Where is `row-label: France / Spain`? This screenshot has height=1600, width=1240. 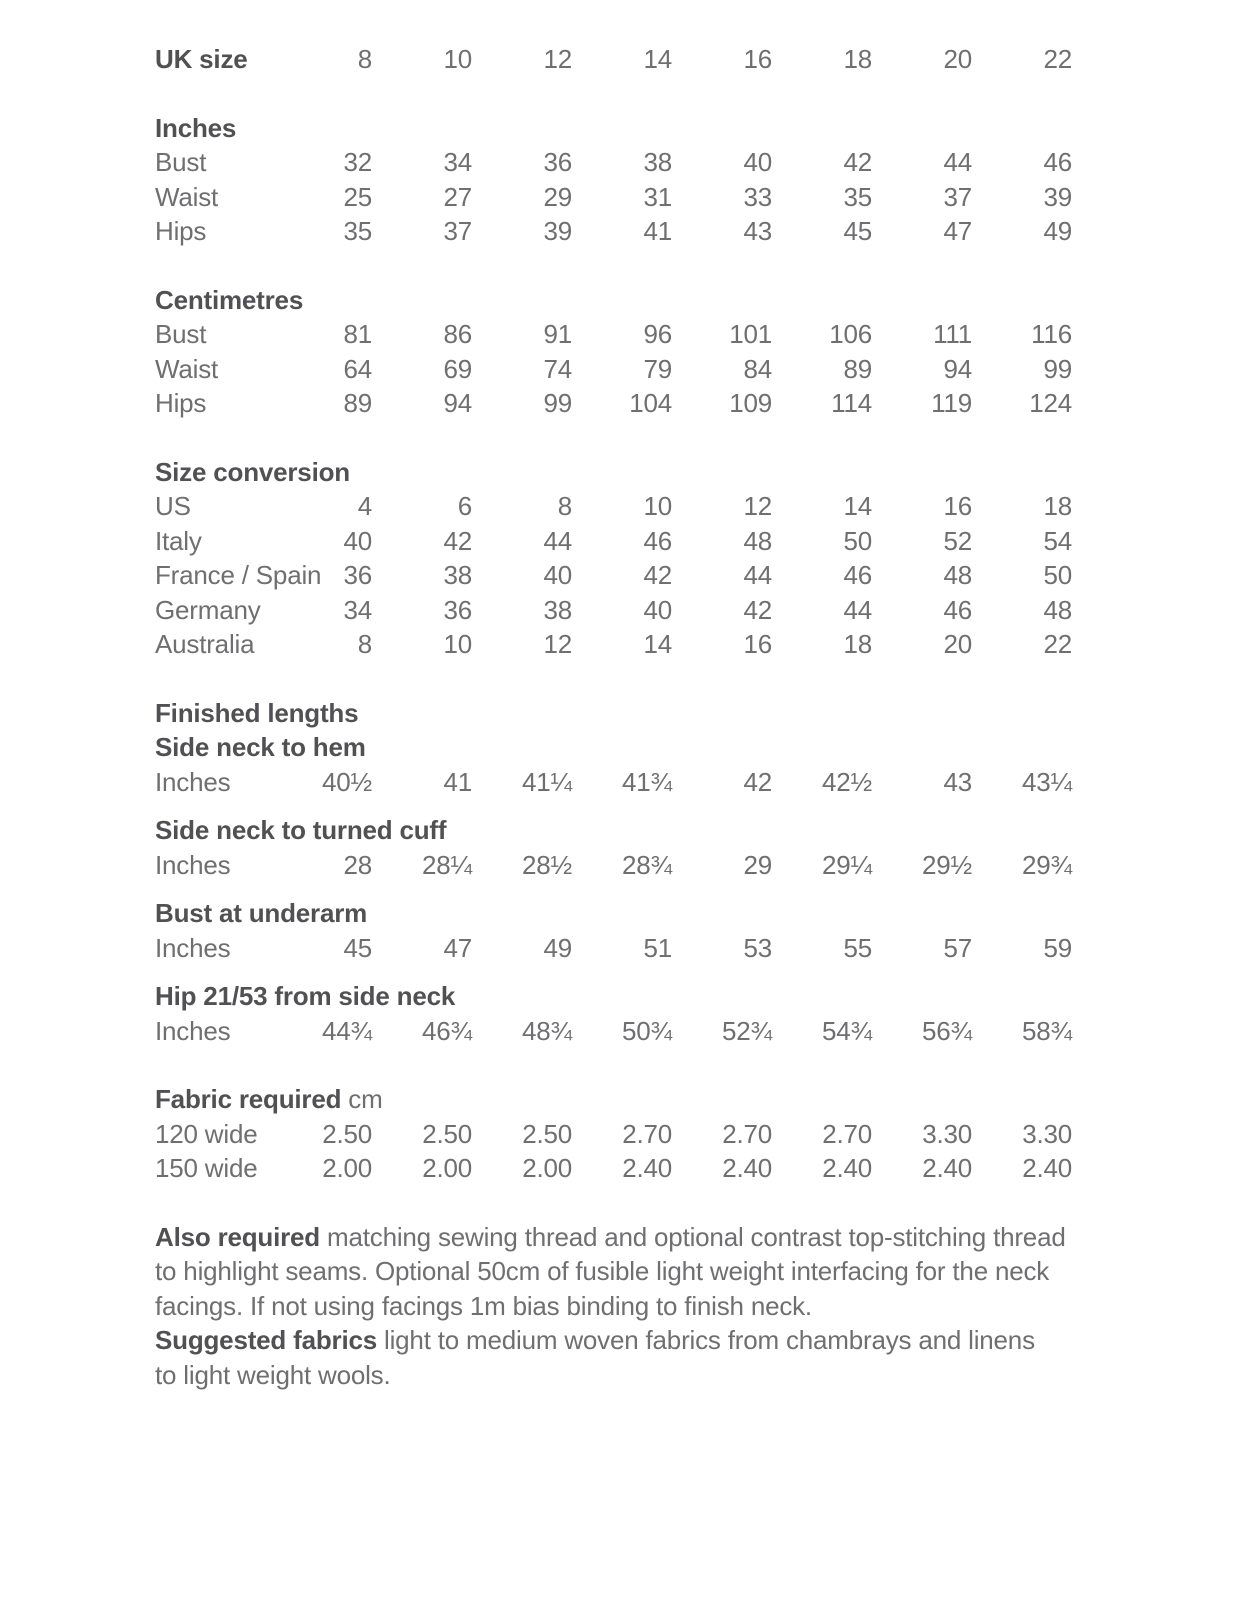
row-label: France / Spain is located at coordinates (238, 575).